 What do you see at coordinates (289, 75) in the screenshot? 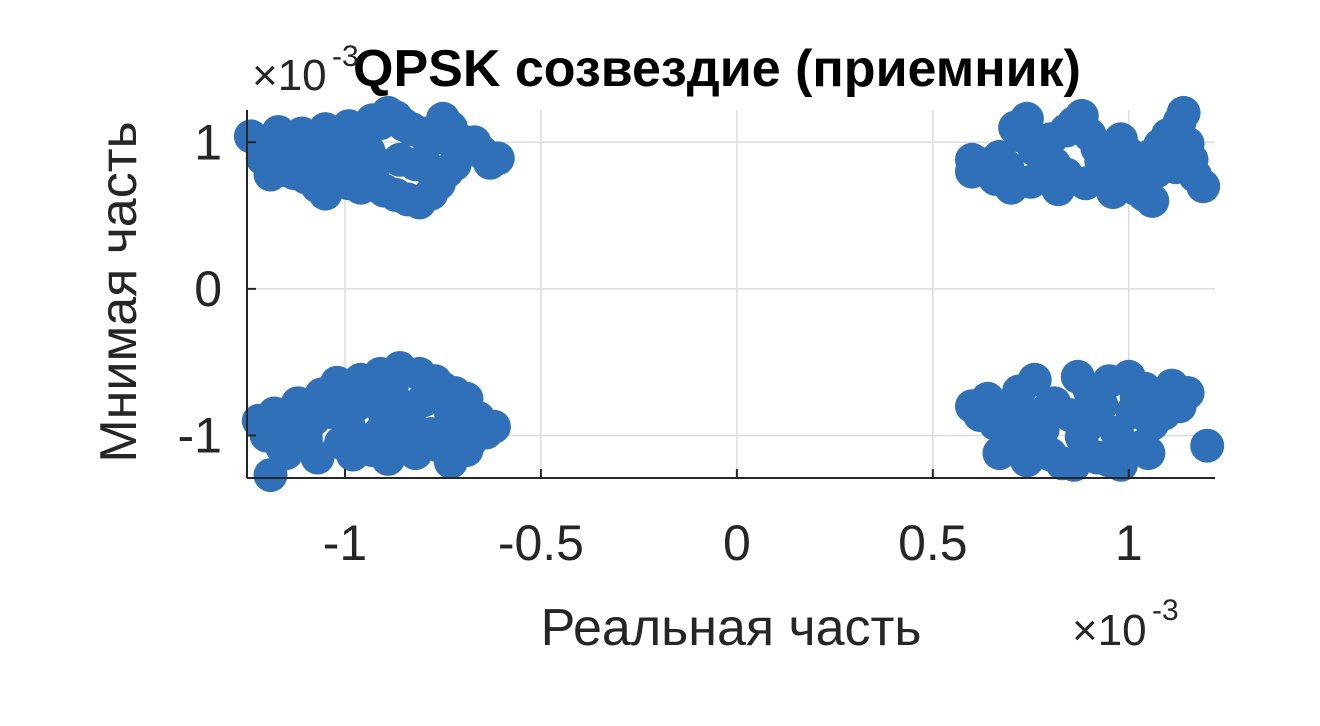
I see `y-exponent-base: ×10` at bounding box center [289, 75].